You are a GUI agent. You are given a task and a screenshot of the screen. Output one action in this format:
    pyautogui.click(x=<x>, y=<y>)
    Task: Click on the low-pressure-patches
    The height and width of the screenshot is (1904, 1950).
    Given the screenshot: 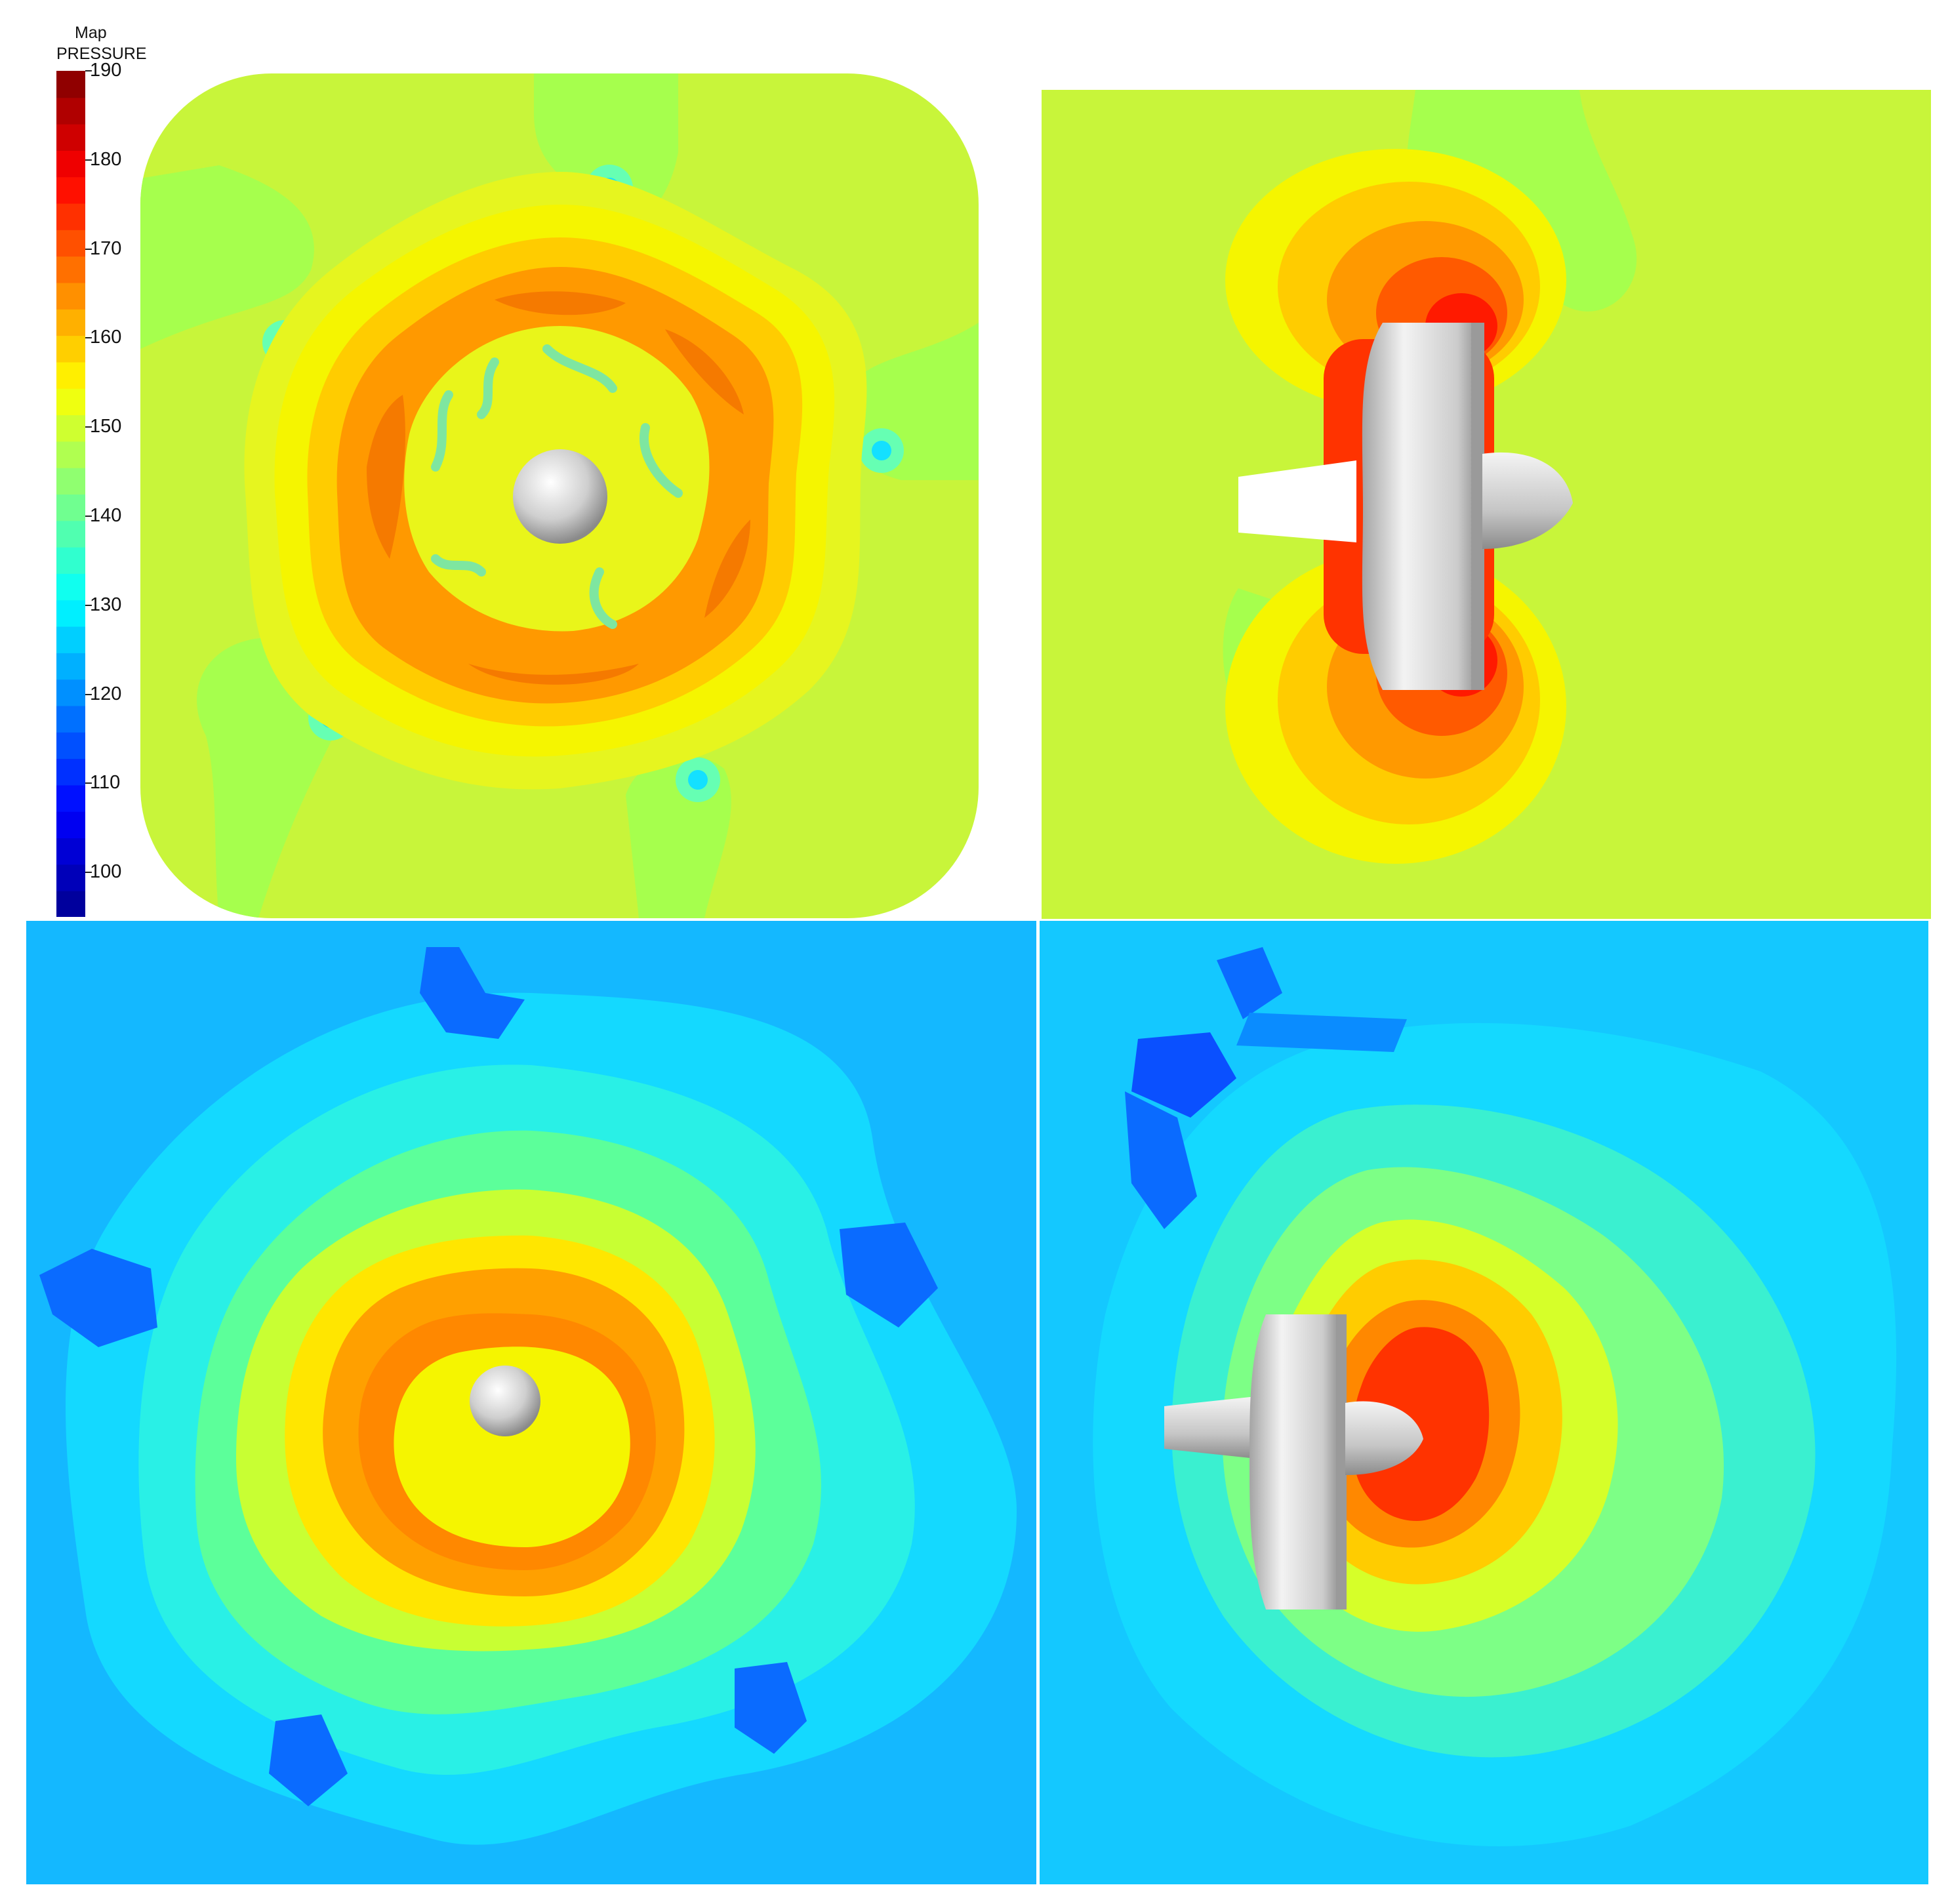 What is the action you would take?
    pyautogui.click(x=1266, y=1088)
    